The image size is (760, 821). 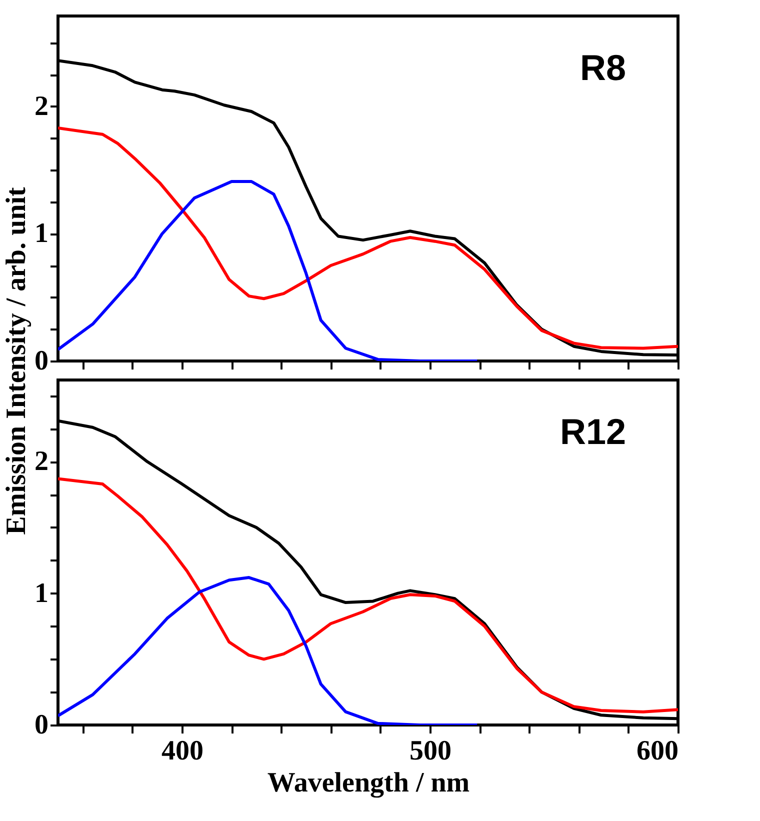 What do you see at coordinates (16, 360) in the screenshot?
I see `y-axis-title: Emission Intensity / arb. unit` at bounding box center [16, 360].